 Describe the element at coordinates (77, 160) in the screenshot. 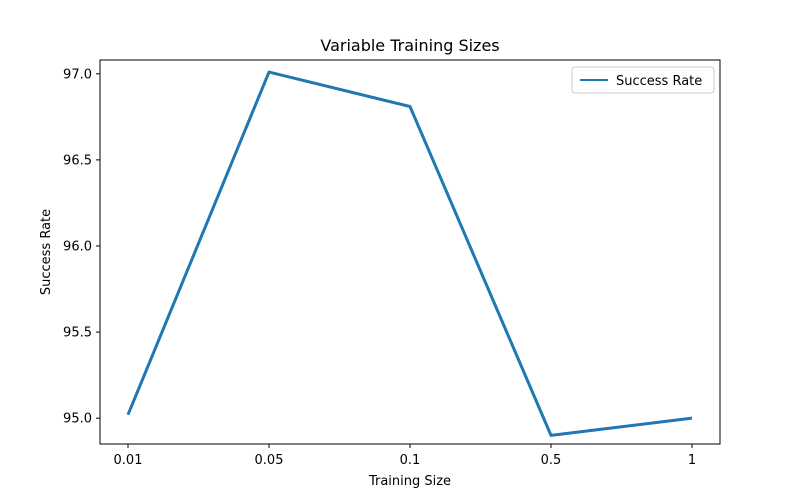

I see `y-tick-label: 96.5` at that location.